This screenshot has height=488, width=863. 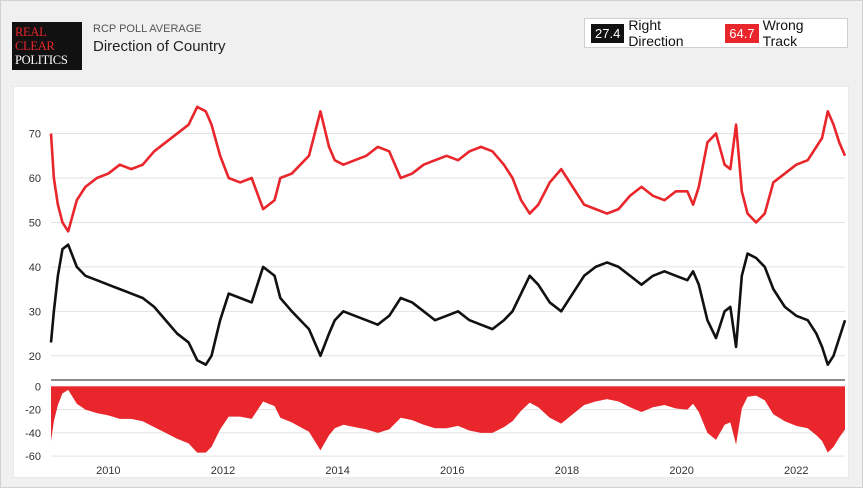 What do you see at coordinates (656, 33) in the screenshot?
I see `right-direction-label: Right Direction` at bounding box center [656, 33].